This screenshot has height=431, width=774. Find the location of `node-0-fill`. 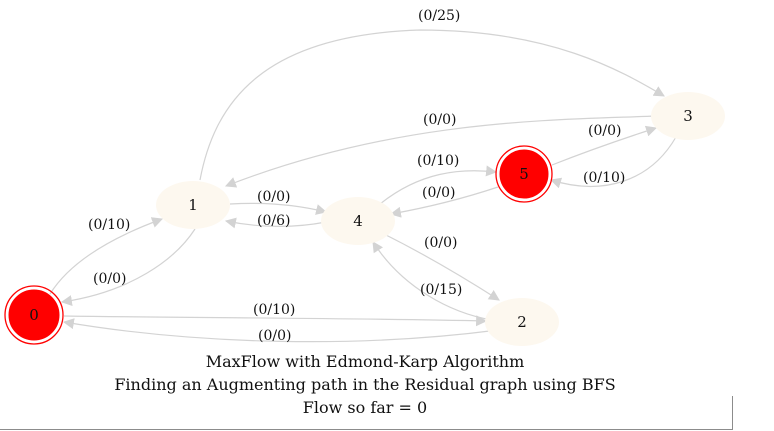

node-0-fill is located at coordinates (34, 315).